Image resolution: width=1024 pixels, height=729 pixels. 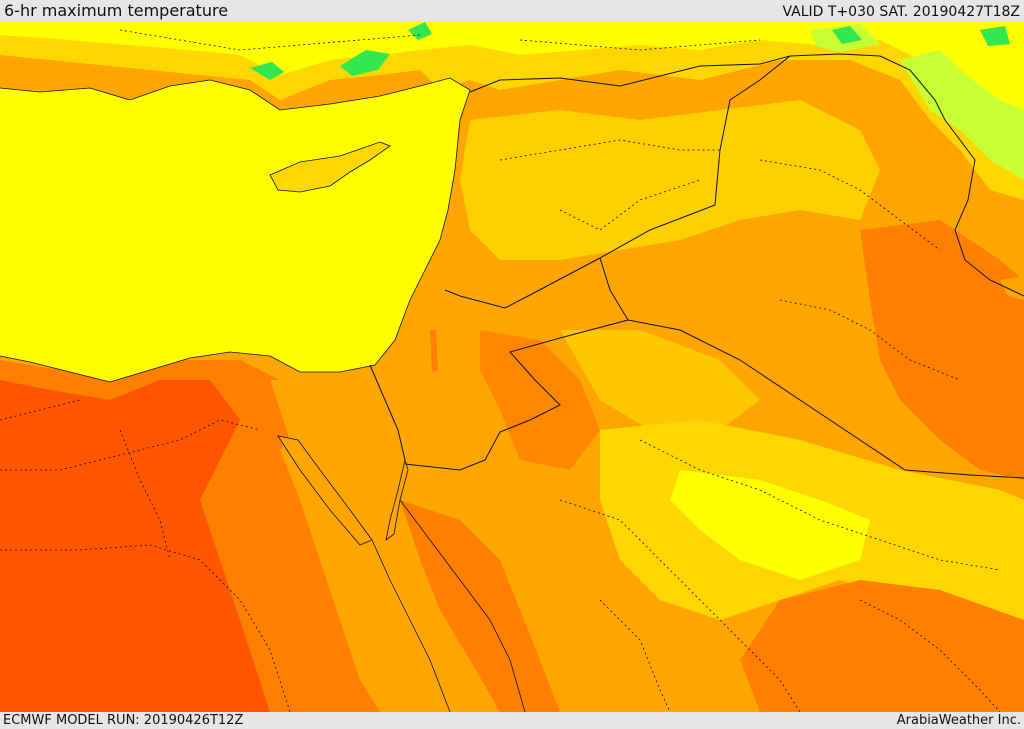 I want to click on cyprus, so click(x=330, y=167).